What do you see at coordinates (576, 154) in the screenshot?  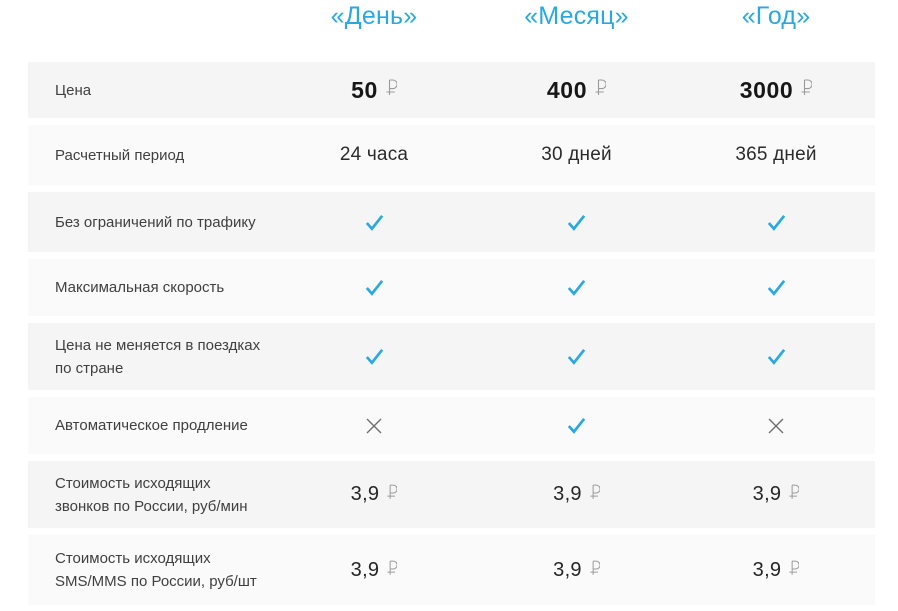 I see `period-value-month: 30 дней` at bounding box center [576, 154].